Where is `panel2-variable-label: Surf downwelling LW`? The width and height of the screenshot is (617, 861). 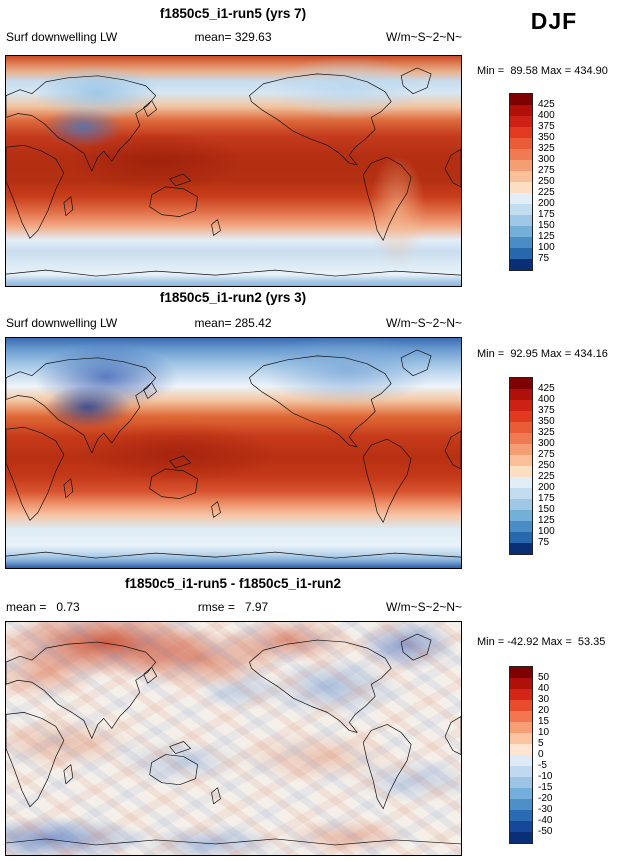 panel2-variable-label: Surf downwelling LW is located at coordinates (62, 323).